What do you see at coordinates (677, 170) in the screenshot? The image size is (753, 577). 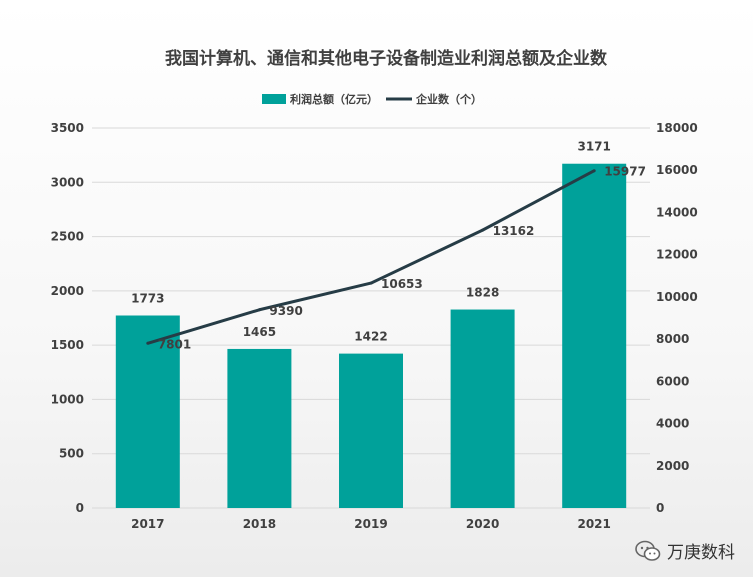 I see `y-right-tick-label: 16000` at bounding box center [677, 170].